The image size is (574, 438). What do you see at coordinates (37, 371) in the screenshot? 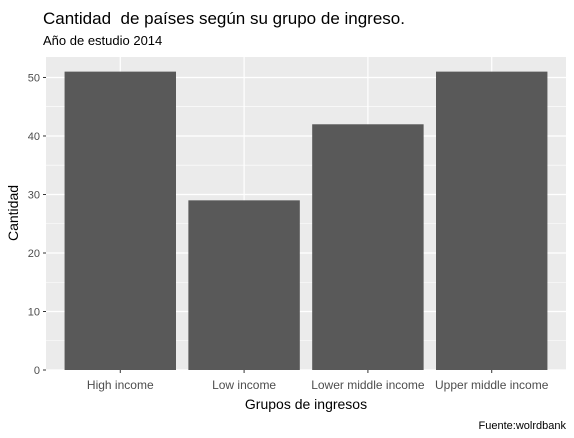
I see `y-tick-label: 0` at bounding box center [37, 371].